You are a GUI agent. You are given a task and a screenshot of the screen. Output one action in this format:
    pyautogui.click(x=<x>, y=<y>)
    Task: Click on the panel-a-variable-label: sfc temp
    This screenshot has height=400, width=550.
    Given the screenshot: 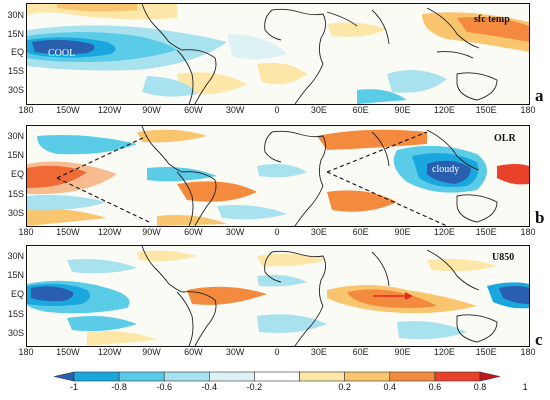 What is the action you would take?
    pyautogui.click(x=492, y=19)
    